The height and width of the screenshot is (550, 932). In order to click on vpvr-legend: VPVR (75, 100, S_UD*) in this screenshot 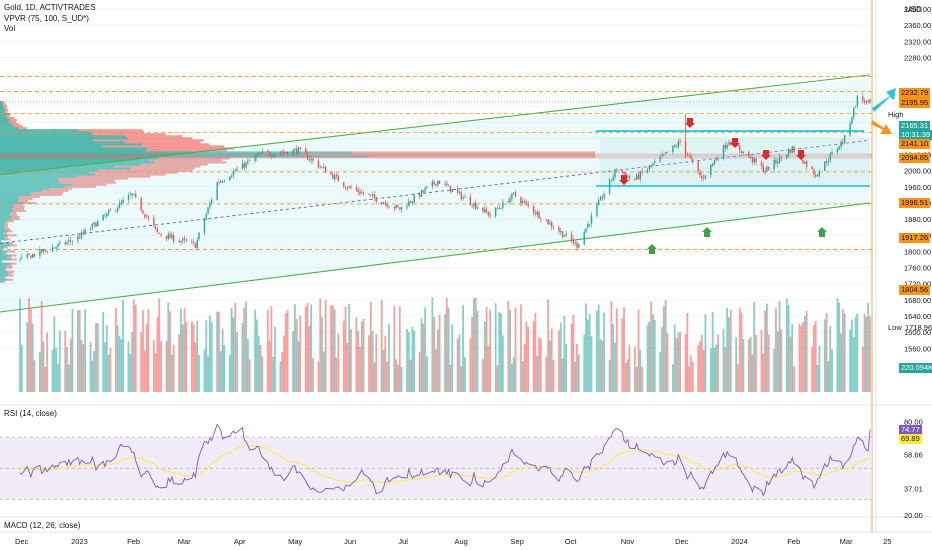, I will do `click(46, 18)`.